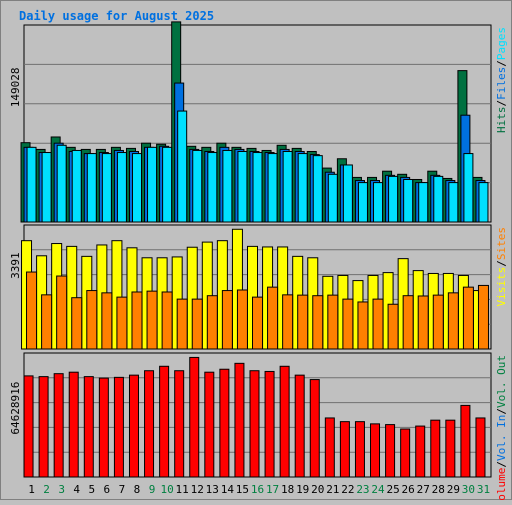 Image resolution: width=512 pixels, height=505 pixels. I want to click on max-value-label: 149028, so click(15, 87).